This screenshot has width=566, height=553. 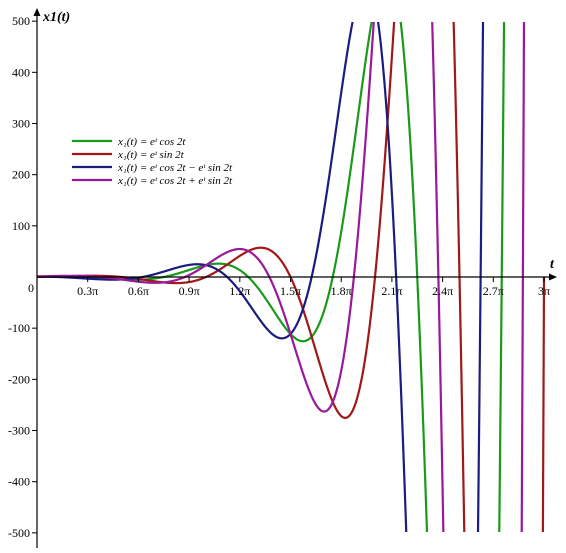 I want to click on legend-label-4: x₁(t) = eᵗ cos 2t + eᵗ sin 2t, so click(x=175, y=181).